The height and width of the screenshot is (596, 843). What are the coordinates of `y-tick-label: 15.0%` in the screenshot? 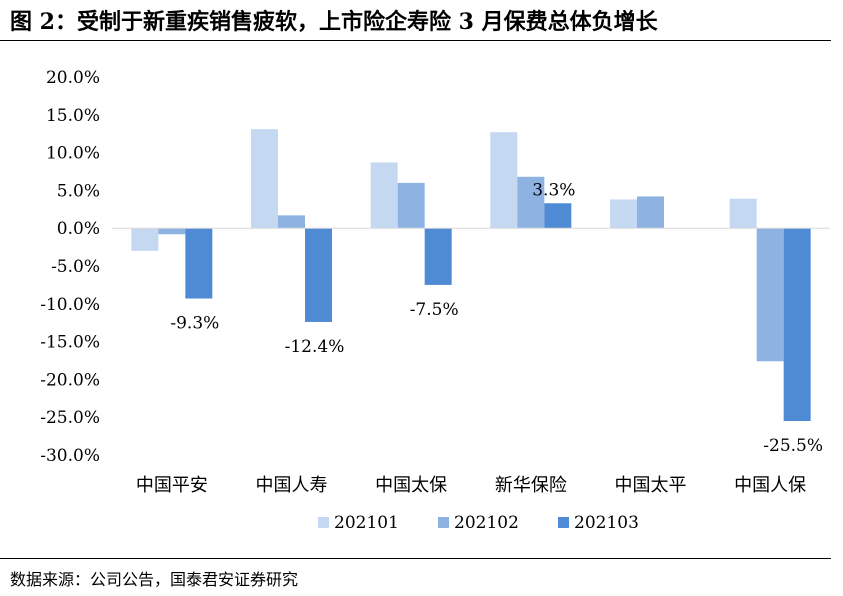 It's located at (73, 116).